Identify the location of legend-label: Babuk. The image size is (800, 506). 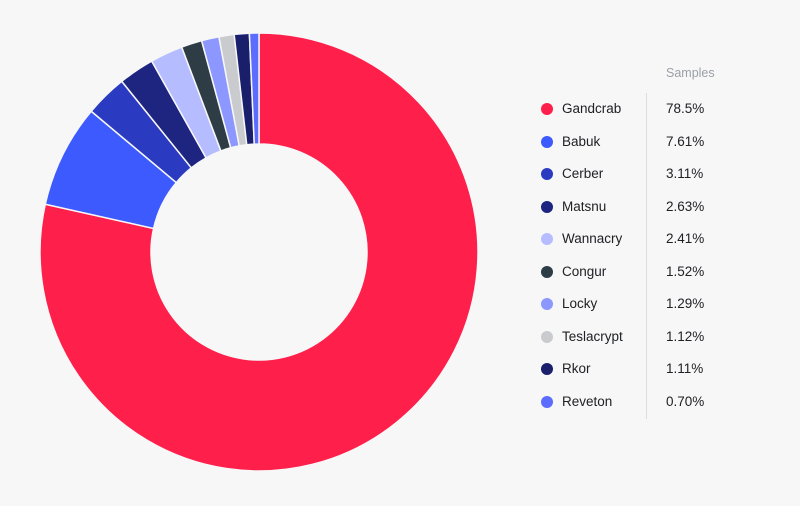
(581, 141).